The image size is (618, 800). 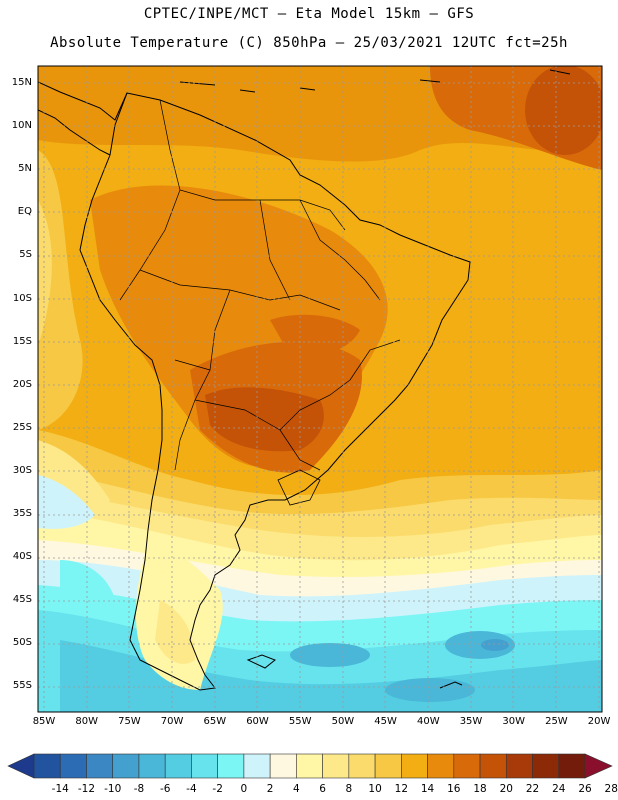 What do you see at coordinates (309, 14) in the screenshot?
I see `title-line-1: CPTEC/INPE/MCT – Eta Model 15km – GFS` at bounding box center [309, 14].